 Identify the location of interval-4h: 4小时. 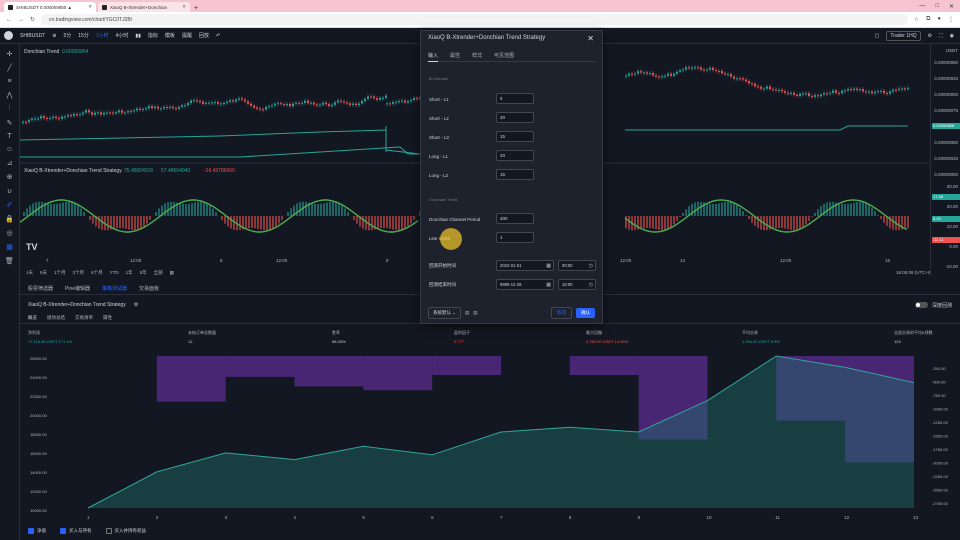
(122, 36).